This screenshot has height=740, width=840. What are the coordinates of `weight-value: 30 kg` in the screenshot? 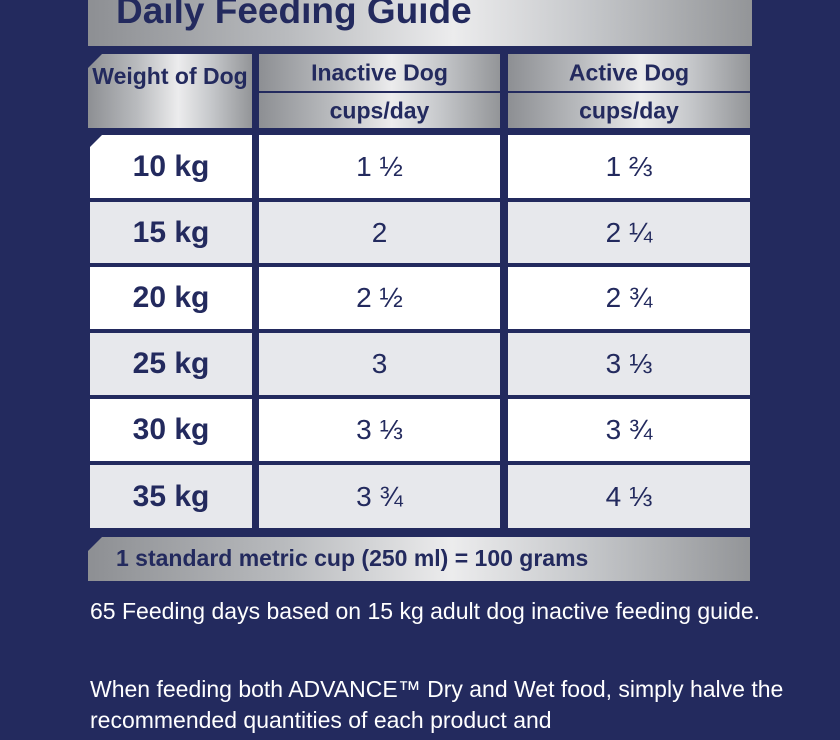 It's located at (171, 429).